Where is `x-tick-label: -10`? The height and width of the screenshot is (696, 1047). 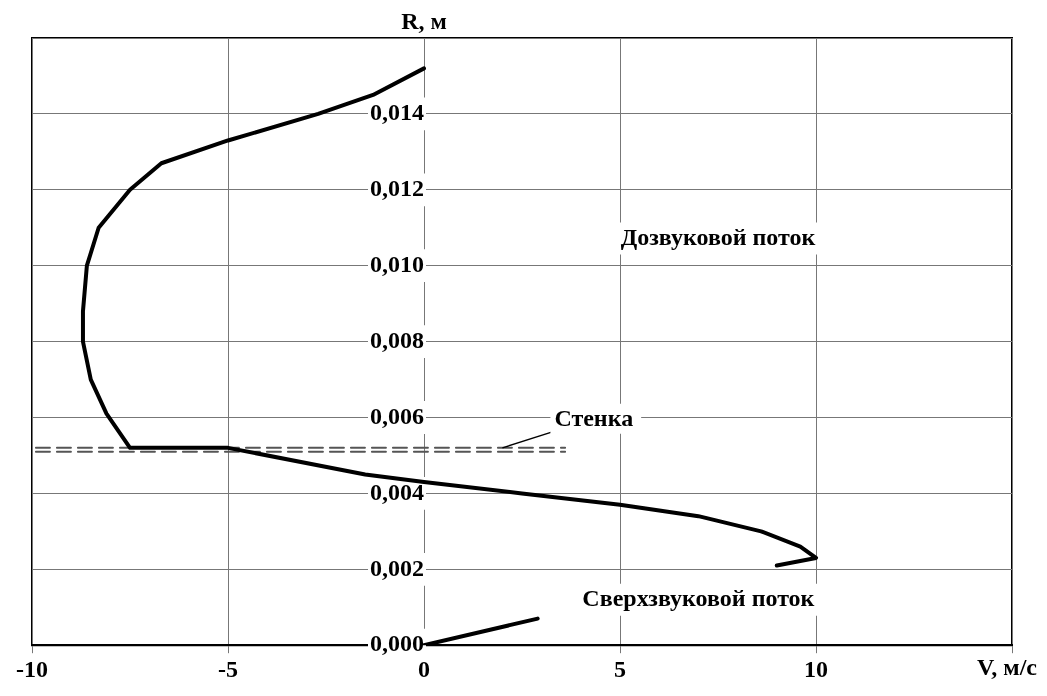 x-tick-label: -10 is located at coordinates (32, 668).